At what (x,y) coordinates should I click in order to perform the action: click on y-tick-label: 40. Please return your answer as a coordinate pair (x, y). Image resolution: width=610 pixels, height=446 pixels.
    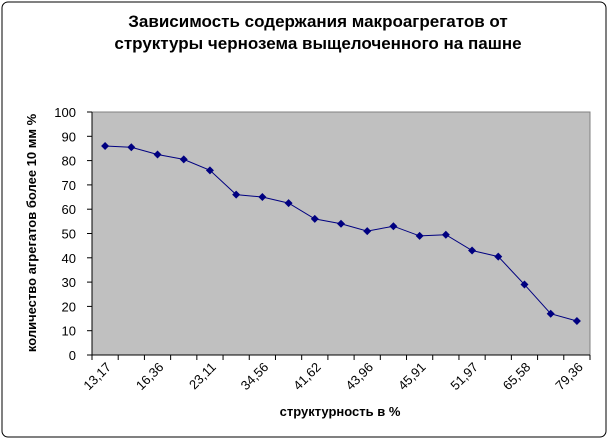
    Looking at the image, I should click on (69, 258).